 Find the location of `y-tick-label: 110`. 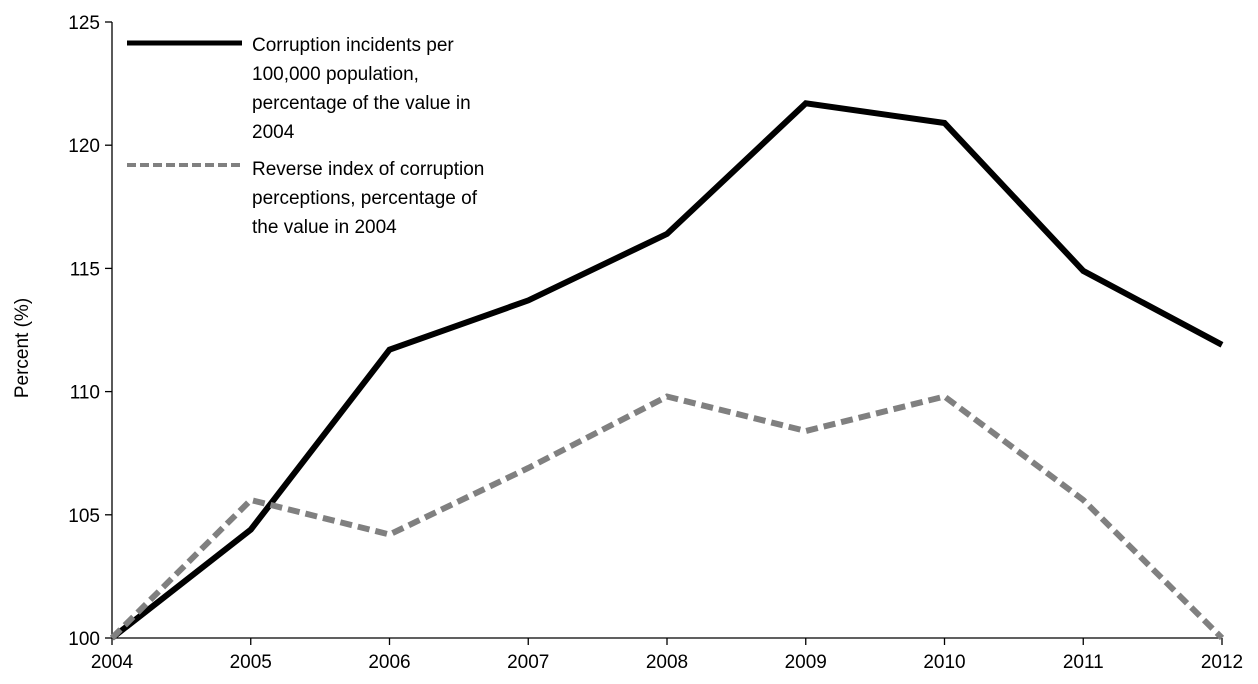

y-tick-label: 110 is located at coordinates (85, 393).